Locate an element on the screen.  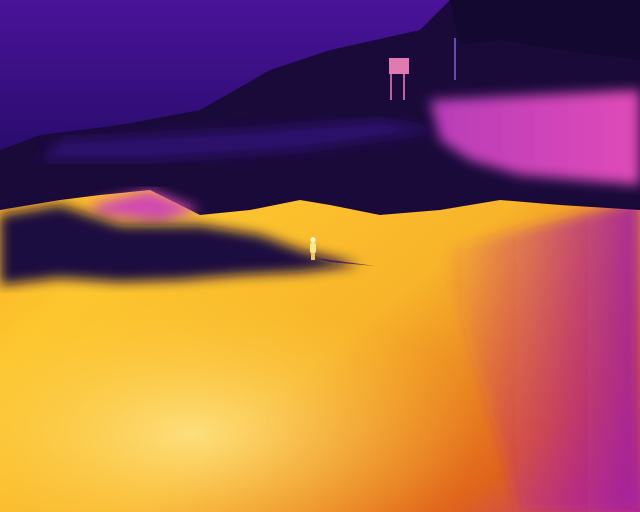
person-head is located at coordinates (313, 240).